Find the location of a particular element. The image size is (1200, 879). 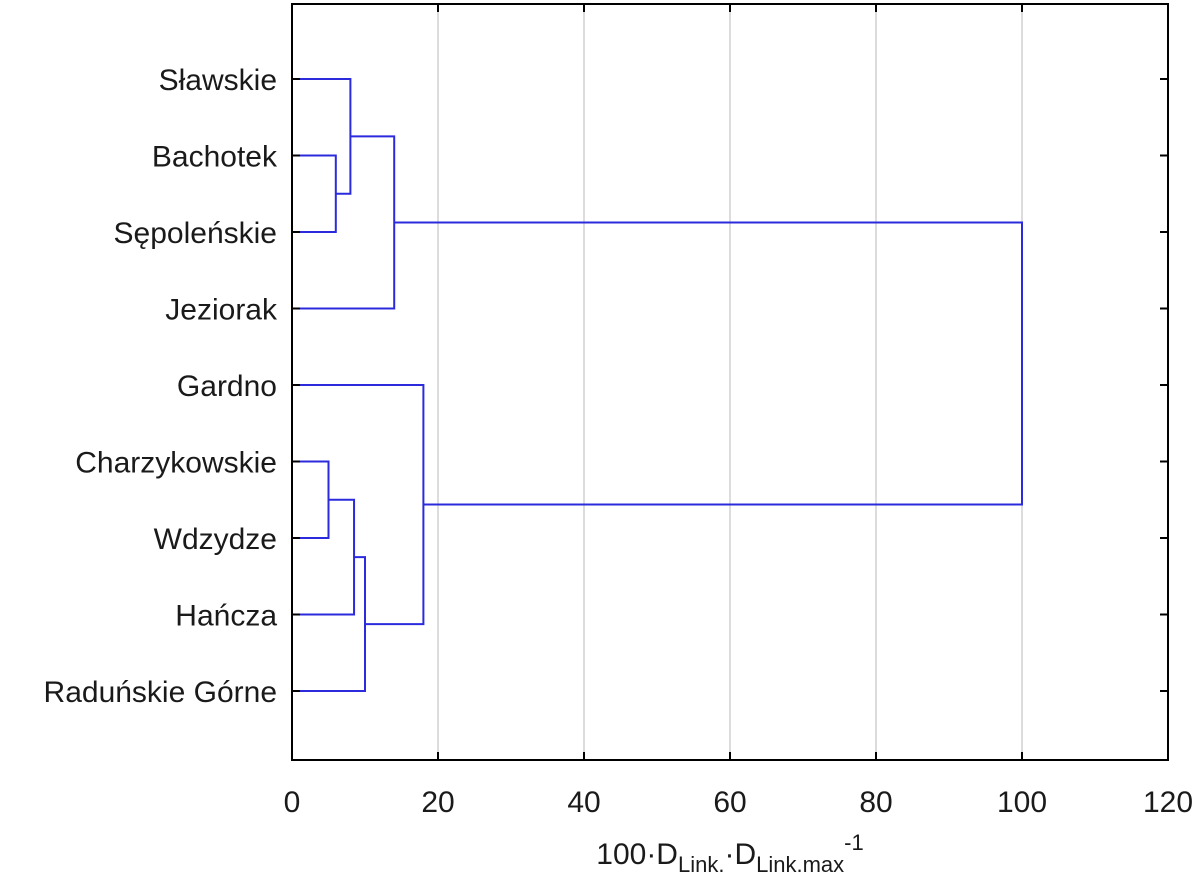

leaf-label: Wdzydze is located at coordinates (215, 539).